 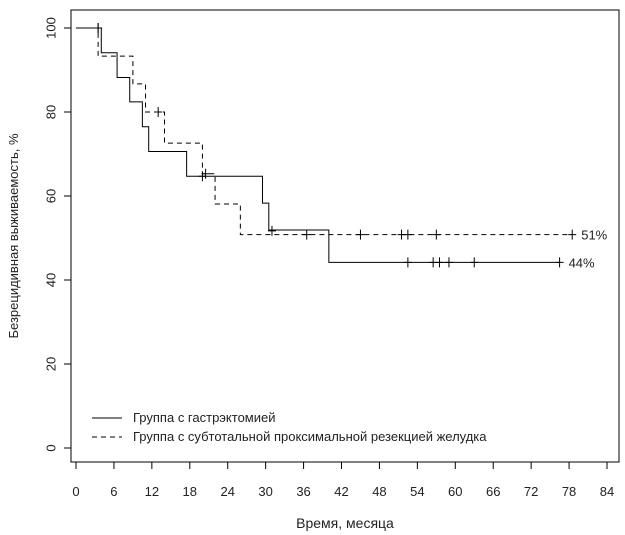 What do you see at coordinates (190, 491) in the screenshot?
I see `x-tick-label: 18` at bounding box center [190, 491].